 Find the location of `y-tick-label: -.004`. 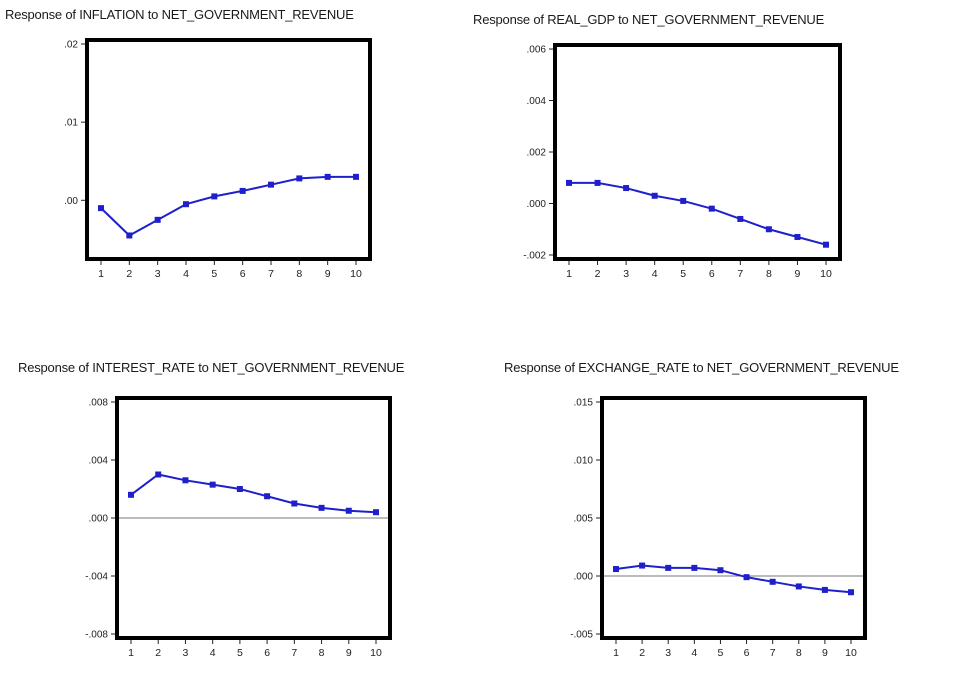

y-tick-label: -.004 is located at coordinates (96, 577).